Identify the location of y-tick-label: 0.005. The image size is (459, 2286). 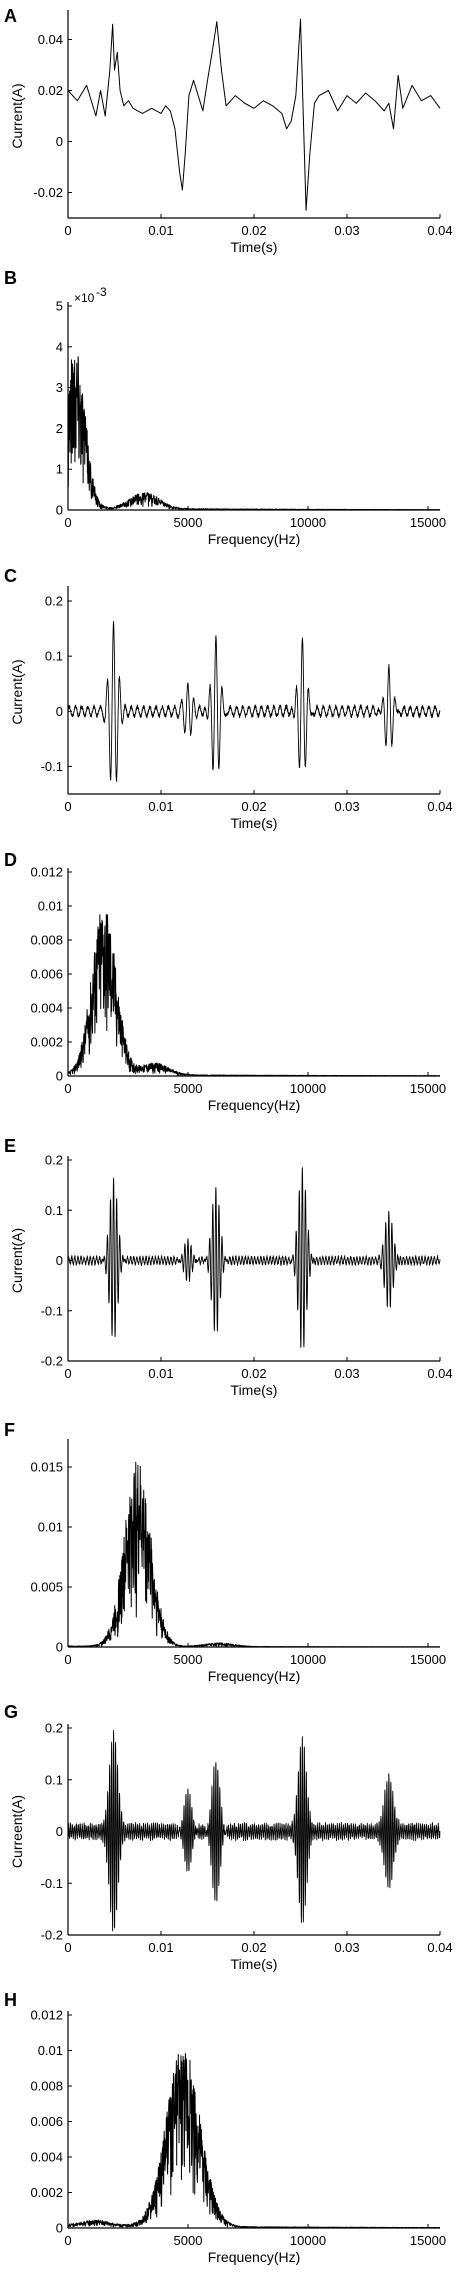
(46, 1587).